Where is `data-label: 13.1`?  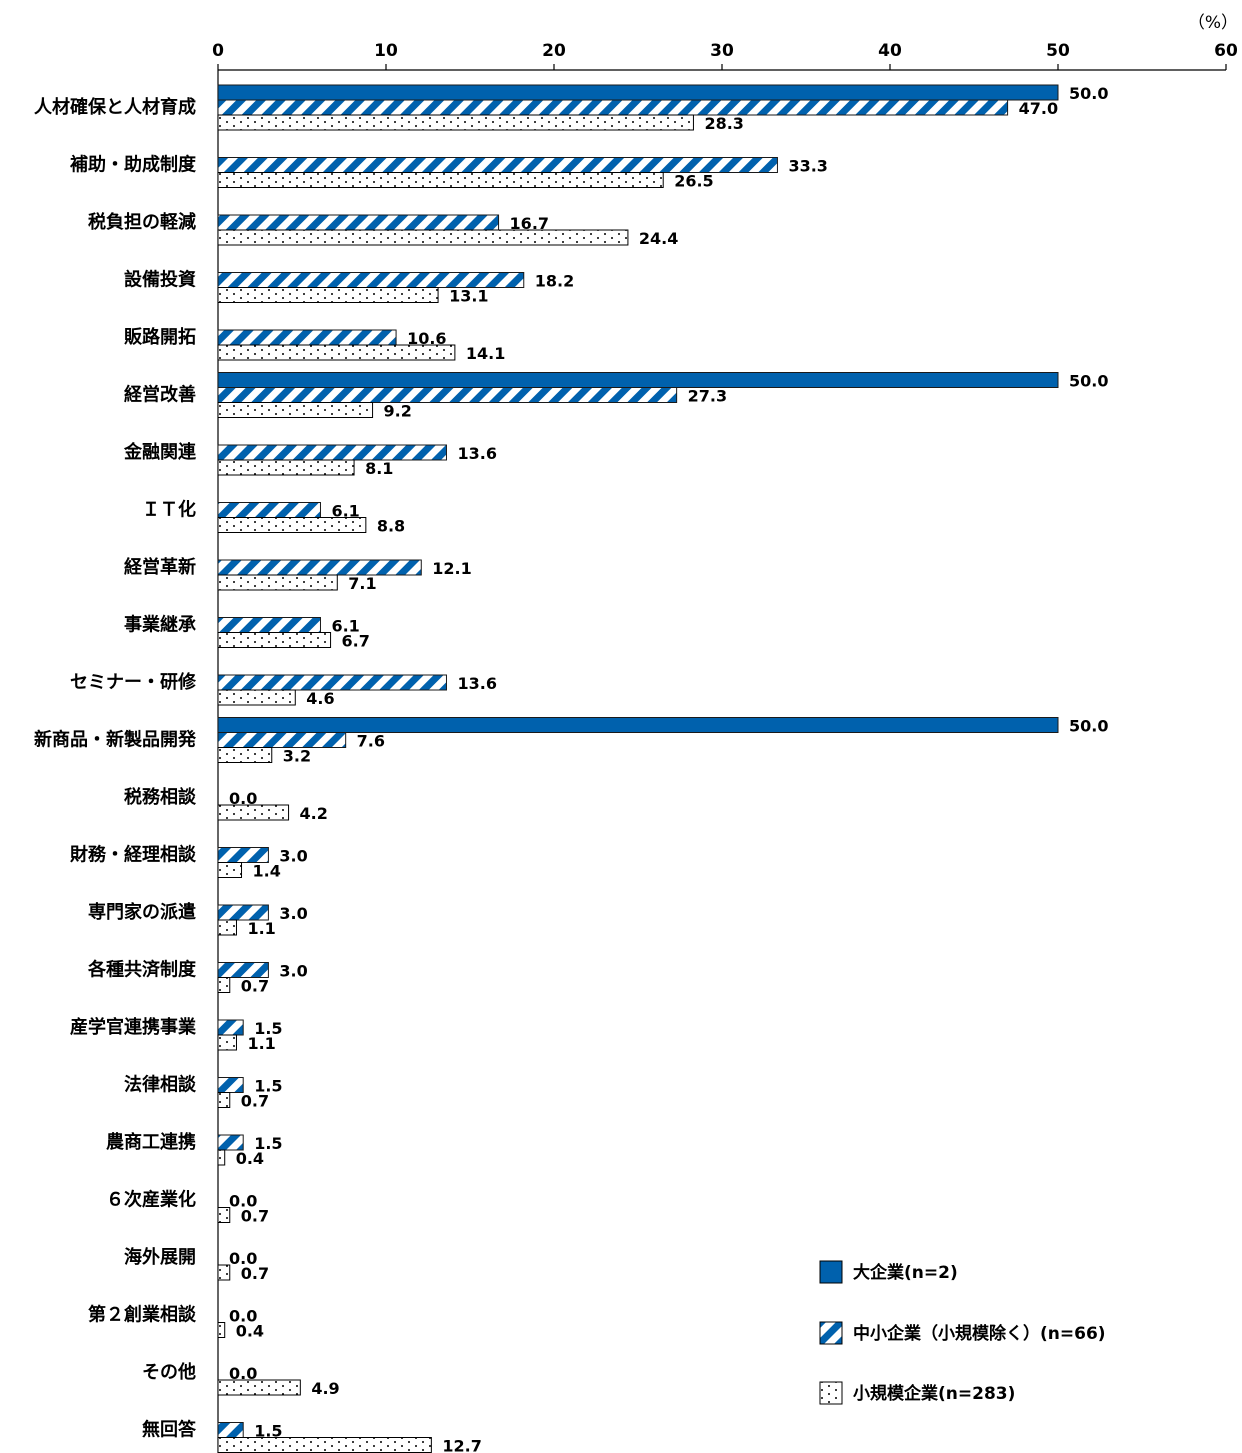 data-label: 13.1 is located at coordinates (468, 296).